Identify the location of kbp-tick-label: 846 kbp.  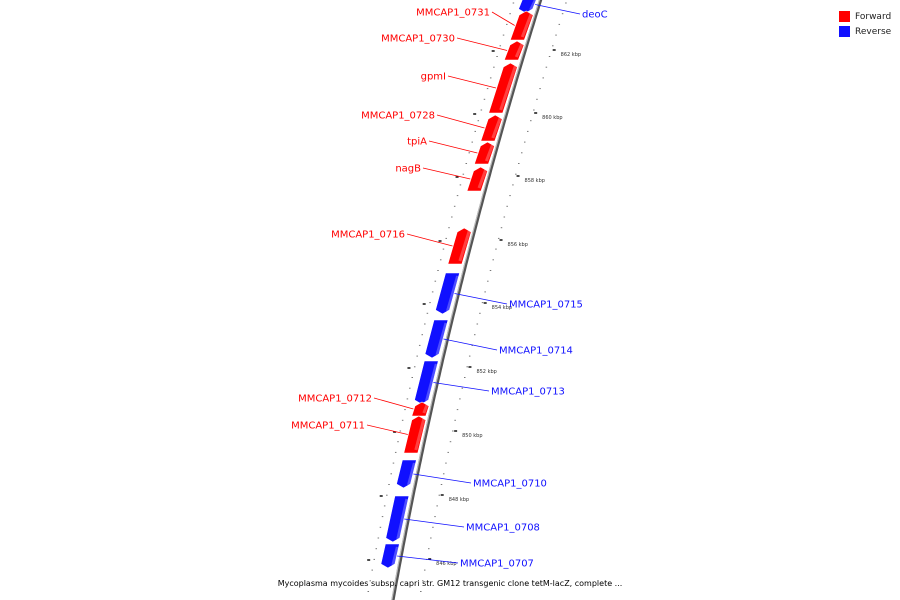
(446, 564).